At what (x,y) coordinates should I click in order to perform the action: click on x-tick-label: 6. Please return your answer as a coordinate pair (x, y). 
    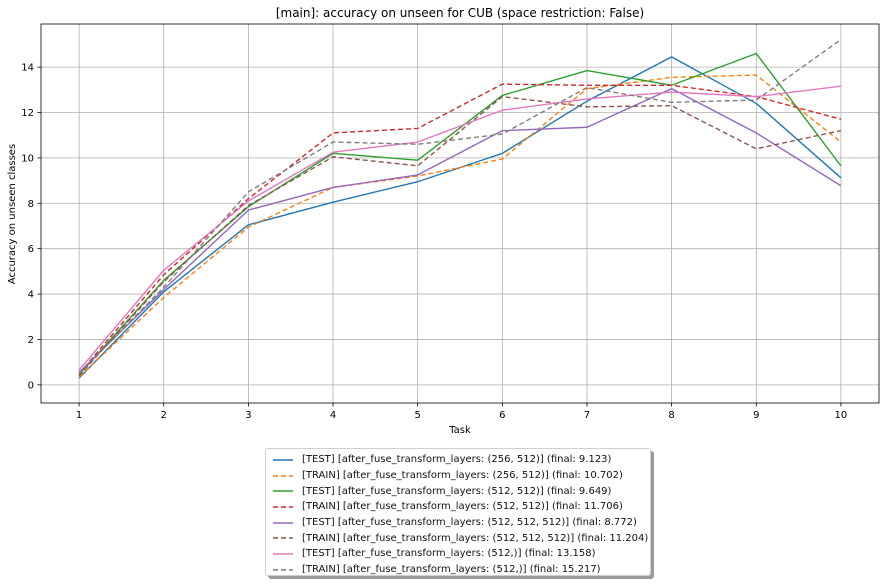
    Looking at the image, I should click on (502, 415).